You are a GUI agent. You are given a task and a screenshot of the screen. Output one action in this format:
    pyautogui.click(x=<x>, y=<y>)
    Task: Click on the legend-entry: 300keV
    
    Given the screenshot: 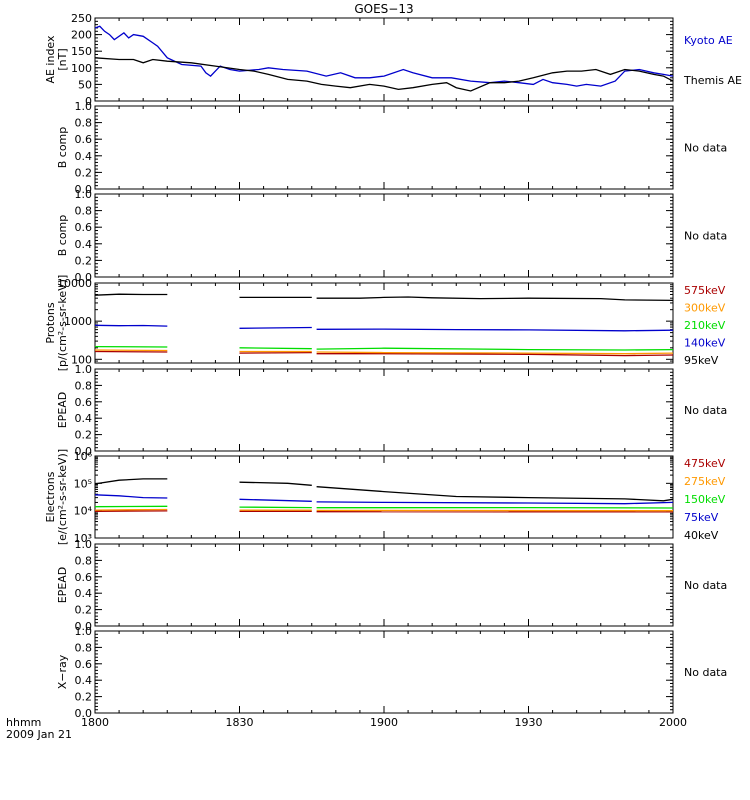 What is the action you would take?
    pyautogui.click(x=705, y=308)
    